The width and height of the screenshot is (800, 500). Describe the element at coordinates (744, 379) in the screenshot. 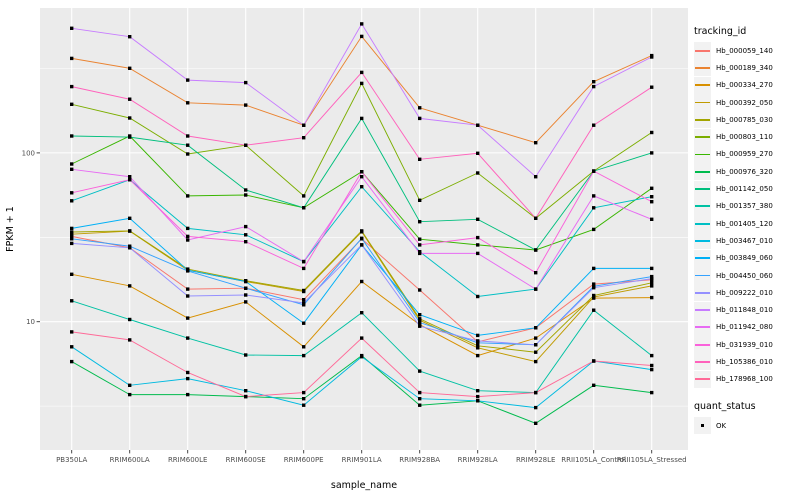

I see `legend-item-label: Hb_178968_100` at that location.